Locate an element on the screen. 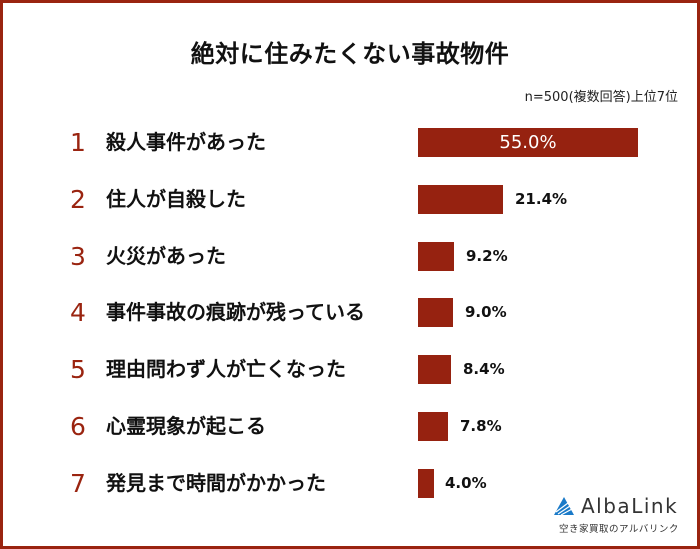 The width and height of the screenshot is (700, 549). value-label: 4.0% is located at coordinates (466, 483).